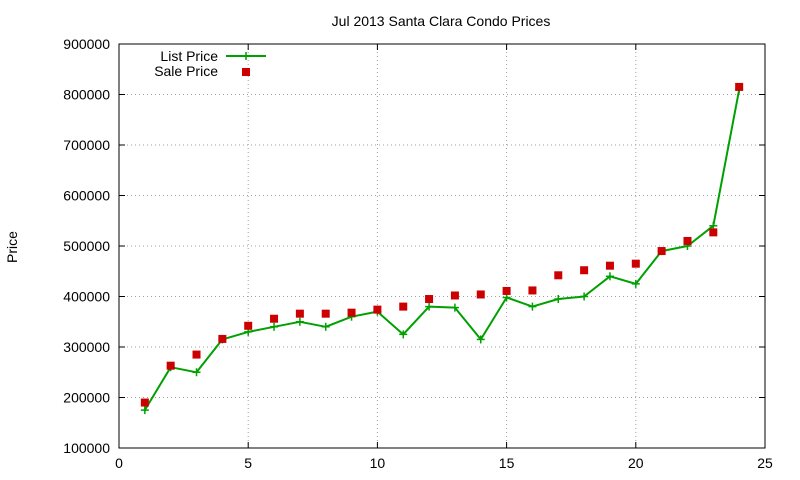 The height and width of the screenshot is (480, 800). I want to click on y-tick-label: 100000, so click(86, 448).